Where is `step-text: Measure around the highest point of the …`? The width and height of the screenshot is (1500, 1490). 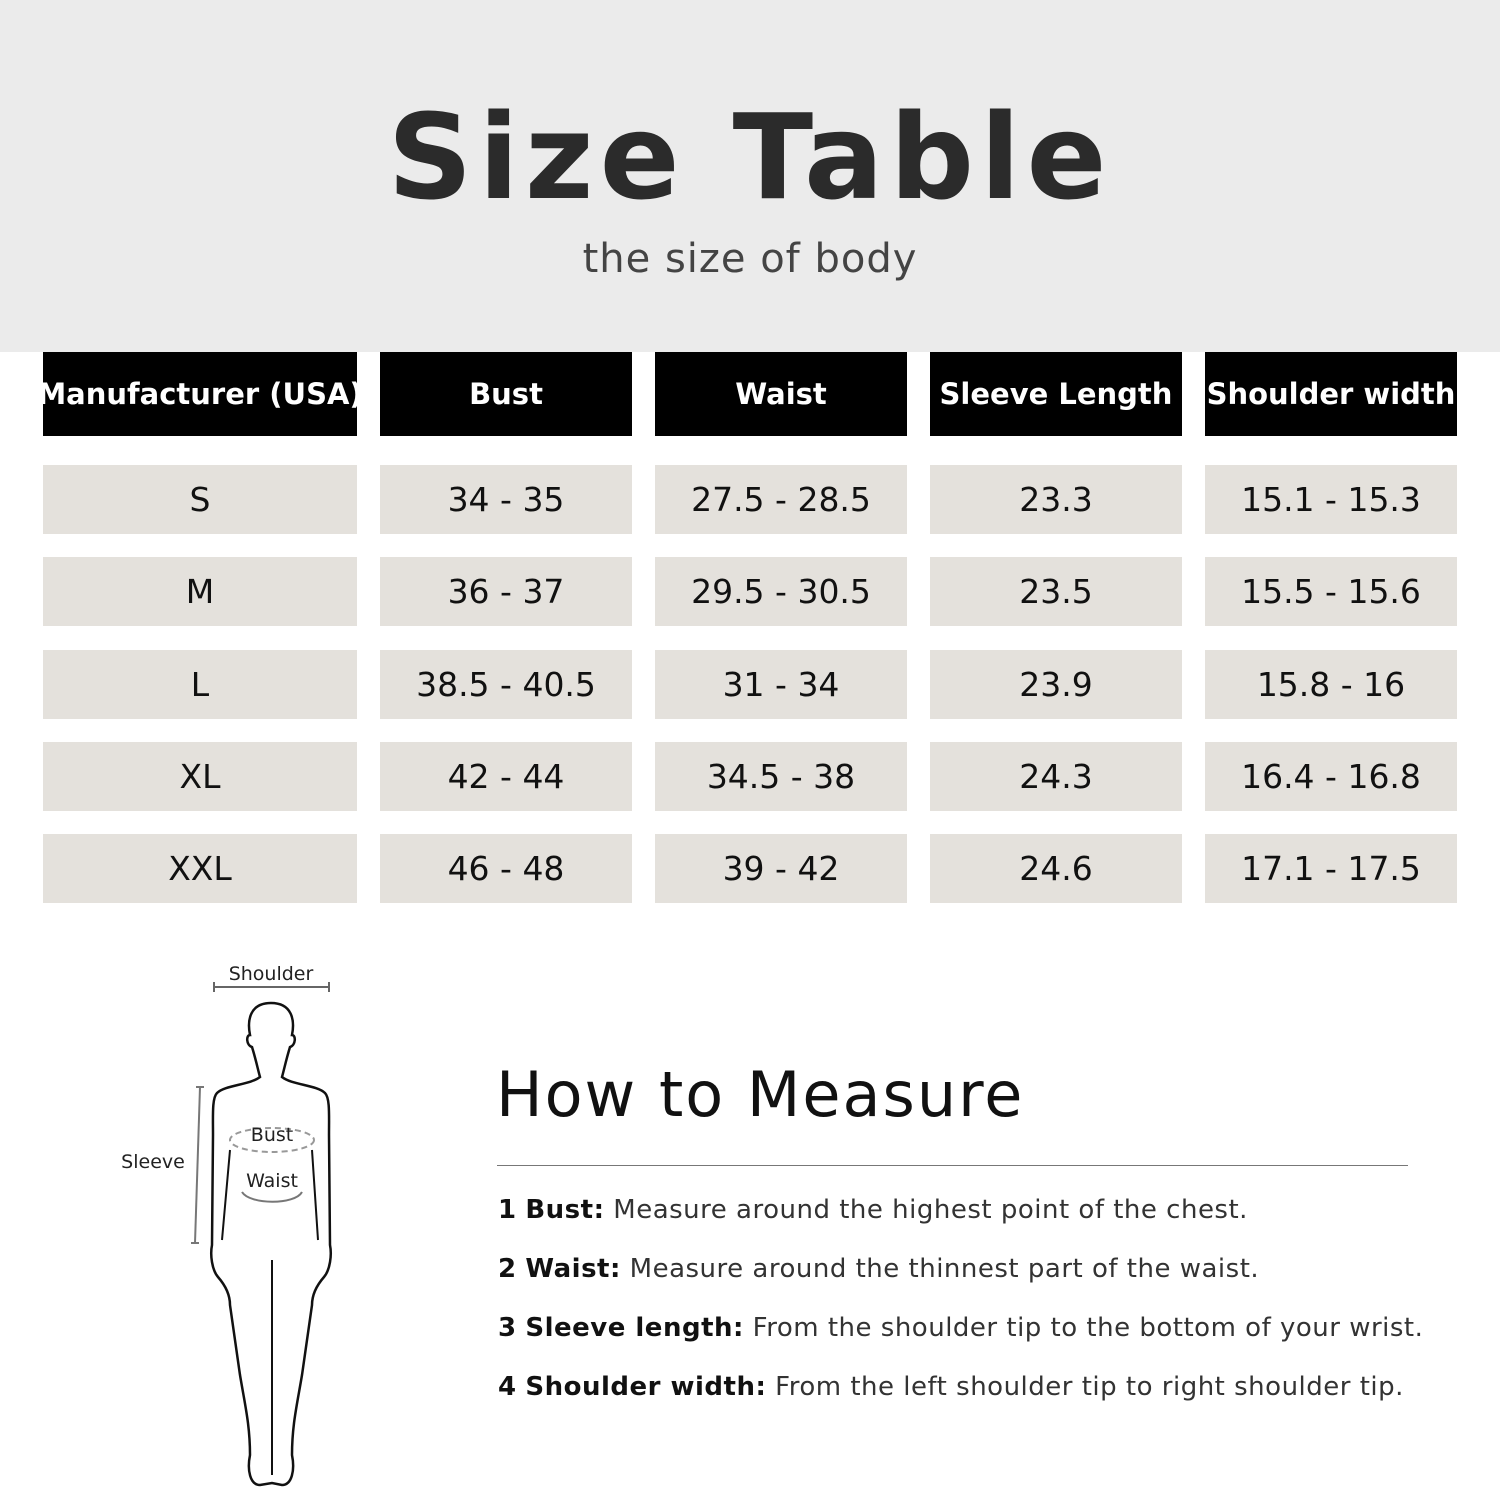
step-text: Measure around the highest point of the … is located at coordinates (930, 1210).